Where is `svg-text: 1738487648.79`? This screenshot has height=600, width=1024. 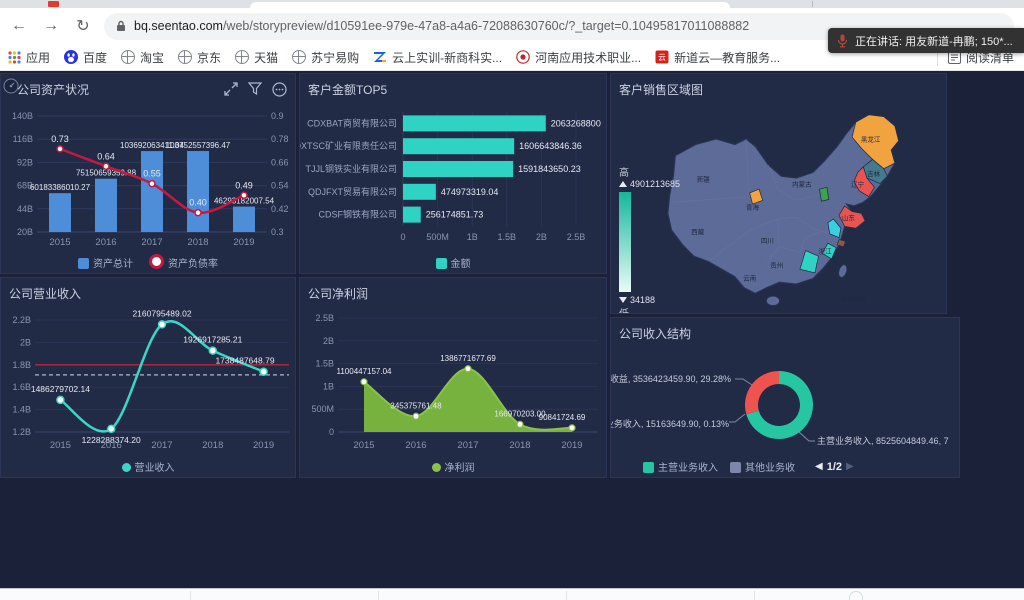
svg-text: 1738487648.79 is located at coordinates (244, 361).